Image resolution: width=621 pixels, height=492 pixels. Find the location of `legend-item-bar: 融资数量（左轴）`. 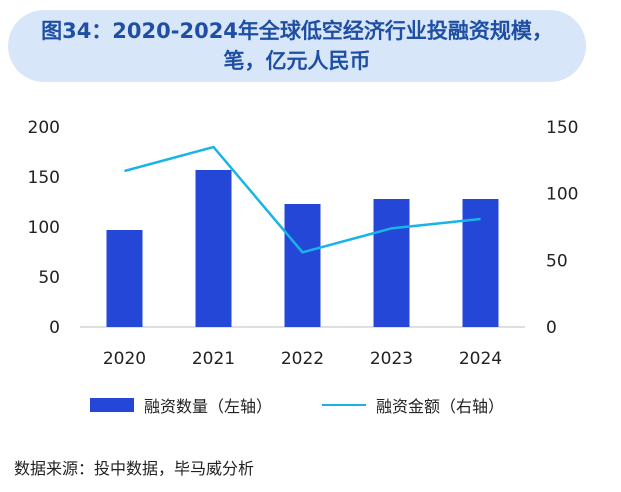

legend-item-bar: 融资数量（左轴） is located at coordinates (181, 405).